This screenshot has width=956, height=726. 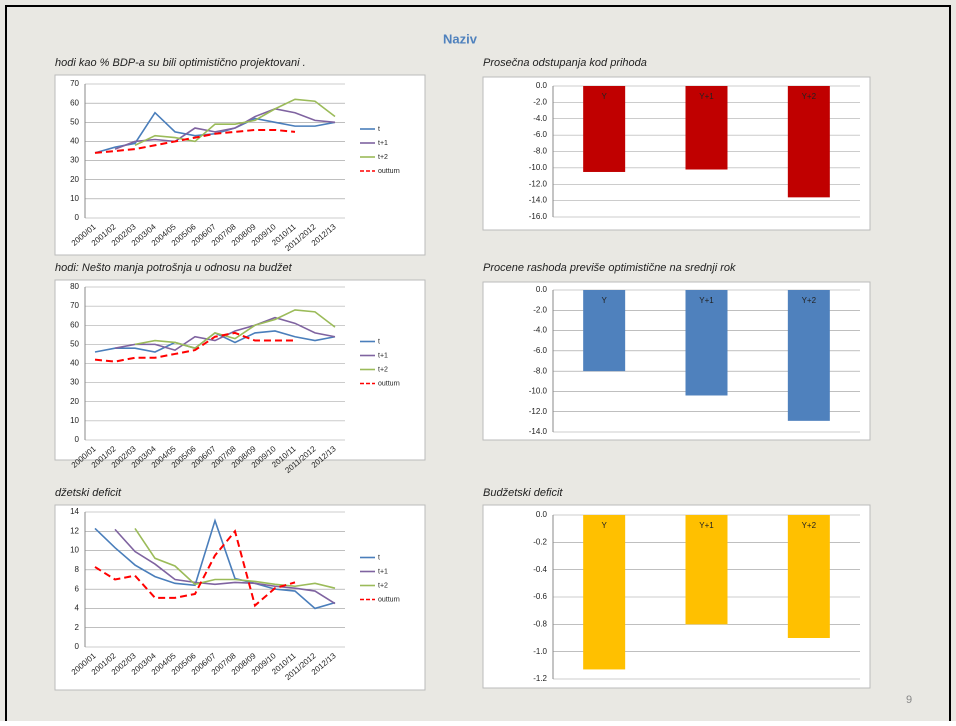 What do you see at coordinates (540, 623) in the screenshot?
I see `y-tick-label: -0.8` at bounding box center [540, 623].